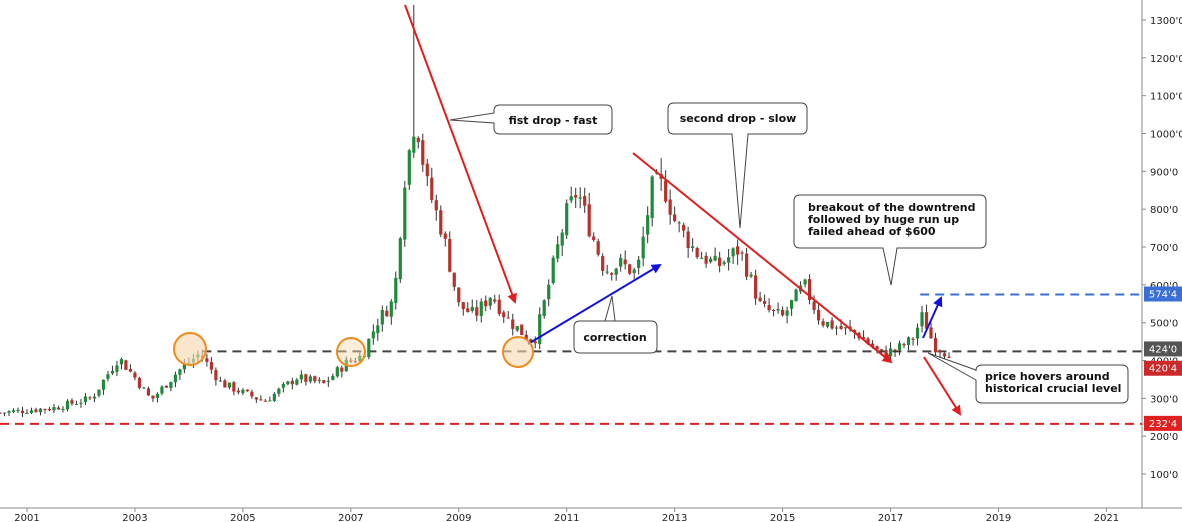 The width and height of the screenshot is (1182, 522). What do you see at coordinates (942, 386) in the screenshot?
I see `down-scenario-arrow` at bounding box center [942, 386].